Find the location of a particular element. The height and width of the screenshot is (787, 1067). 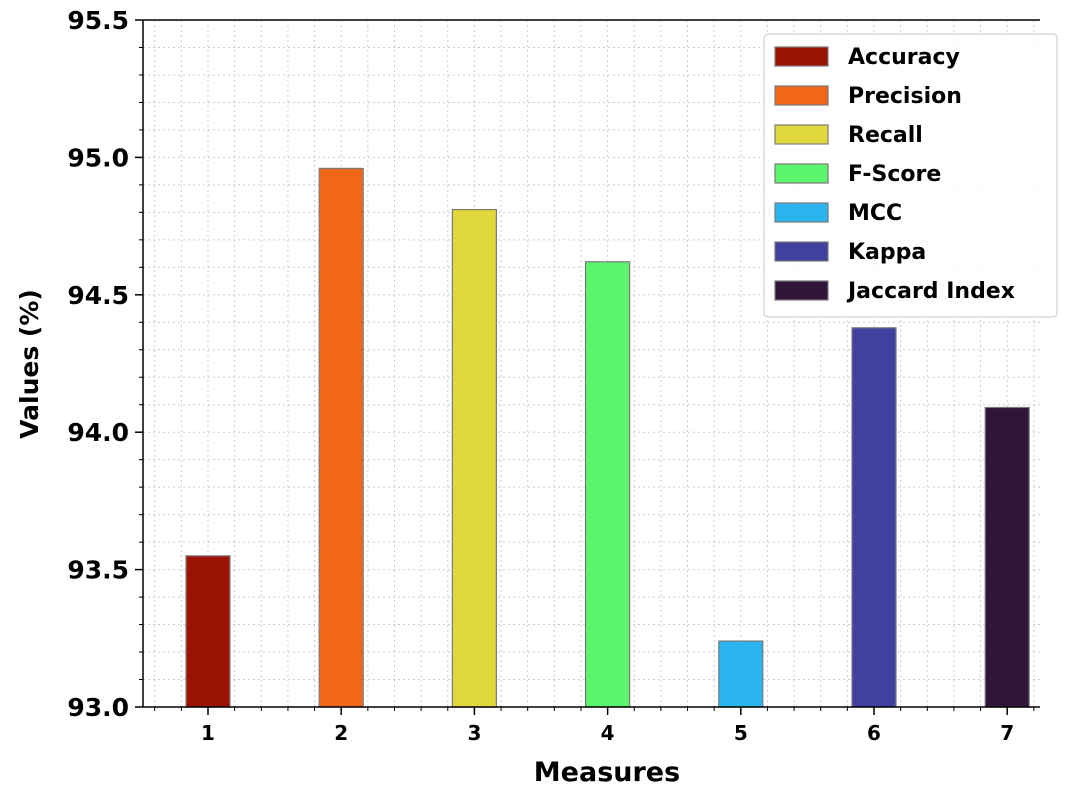

x-tick-label: 1 is located at coordinates (208, 733).